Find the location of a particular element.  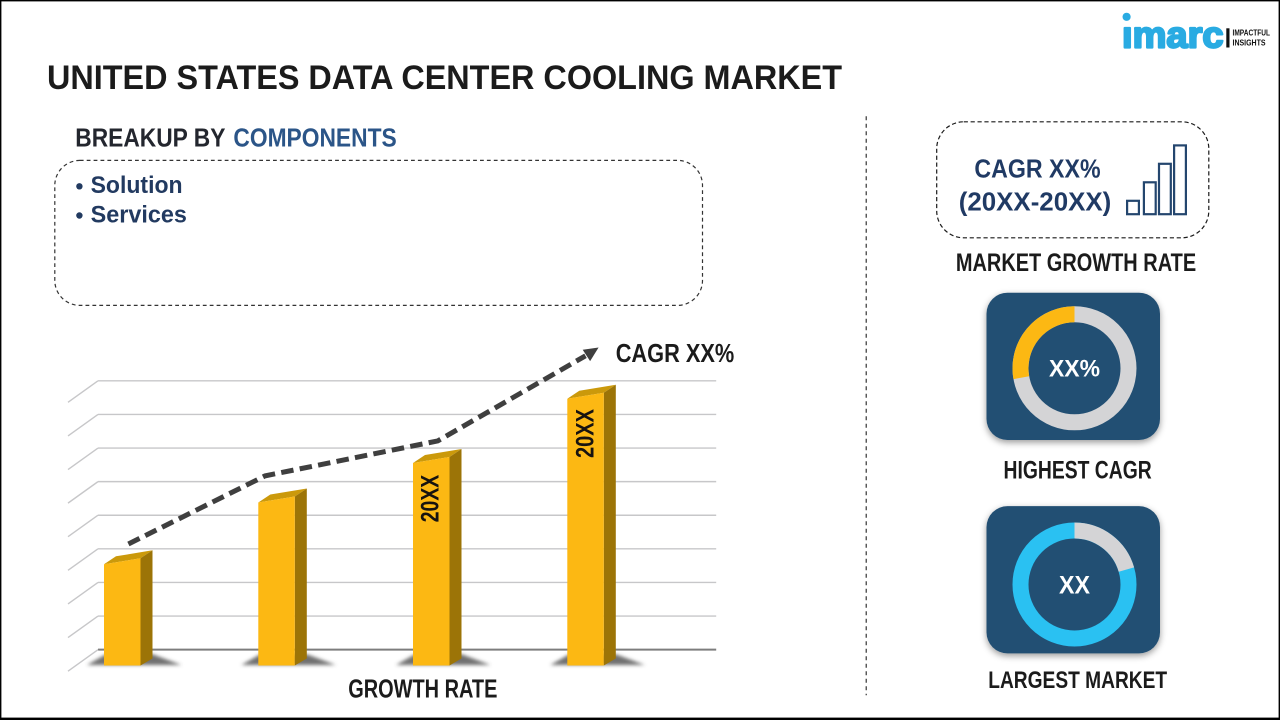

svg-text: COMPONENTS is located at coordinates (314, 139).